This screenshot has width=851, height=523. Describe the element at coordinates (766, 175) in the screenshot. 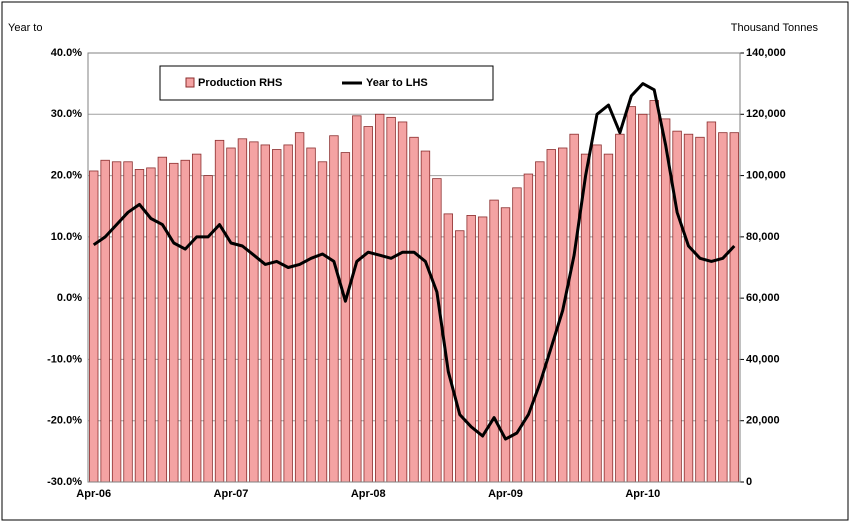

I see `y2-tick-label: 100,000` at that location.